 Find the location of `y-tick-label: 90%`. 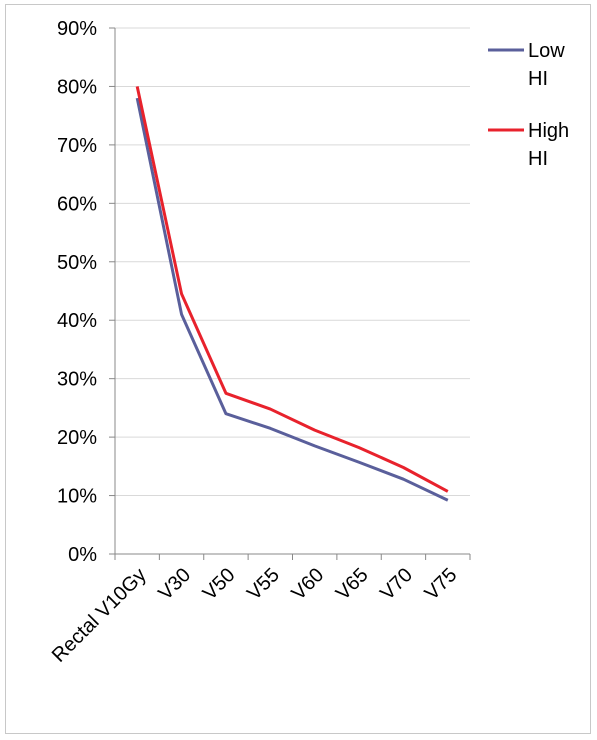

y-tick-label: 90% is located at coordinates (77, 29).